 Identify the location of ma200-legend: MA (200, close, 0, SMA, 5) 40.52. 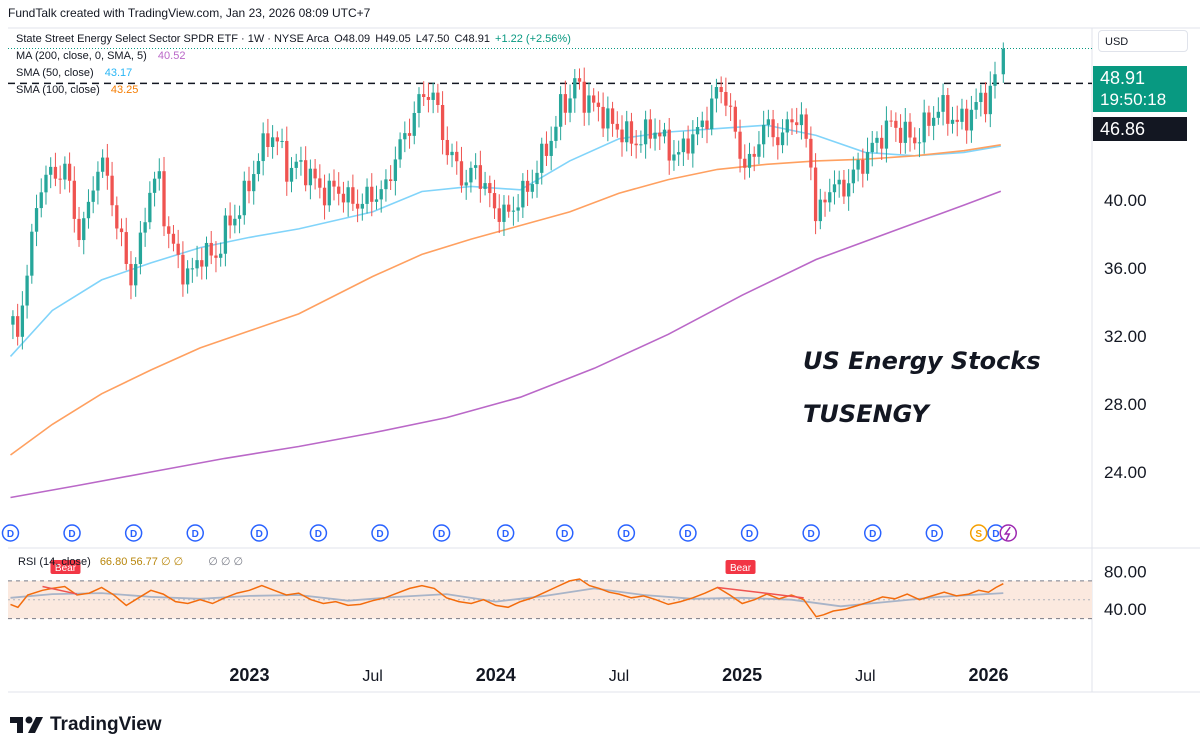
(101, 56).